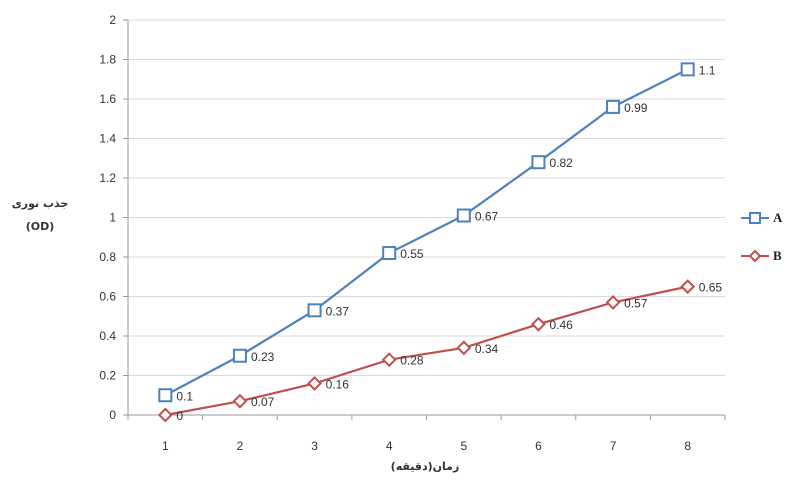 The image size is (799, 481). What do you see at coordinates (107, 376) in the screenshot?
I see `y-tick-label: 0.2` at bounding box center [107, 376].